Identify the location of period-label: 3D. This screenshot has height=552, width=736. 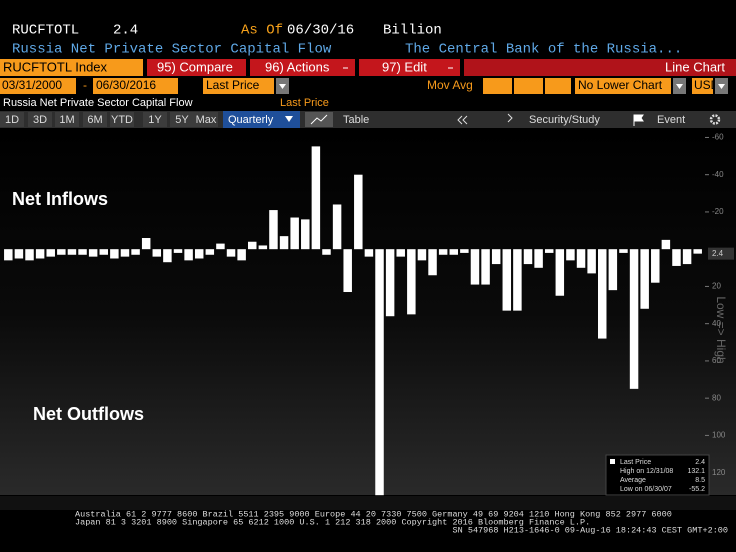
(40, 120).